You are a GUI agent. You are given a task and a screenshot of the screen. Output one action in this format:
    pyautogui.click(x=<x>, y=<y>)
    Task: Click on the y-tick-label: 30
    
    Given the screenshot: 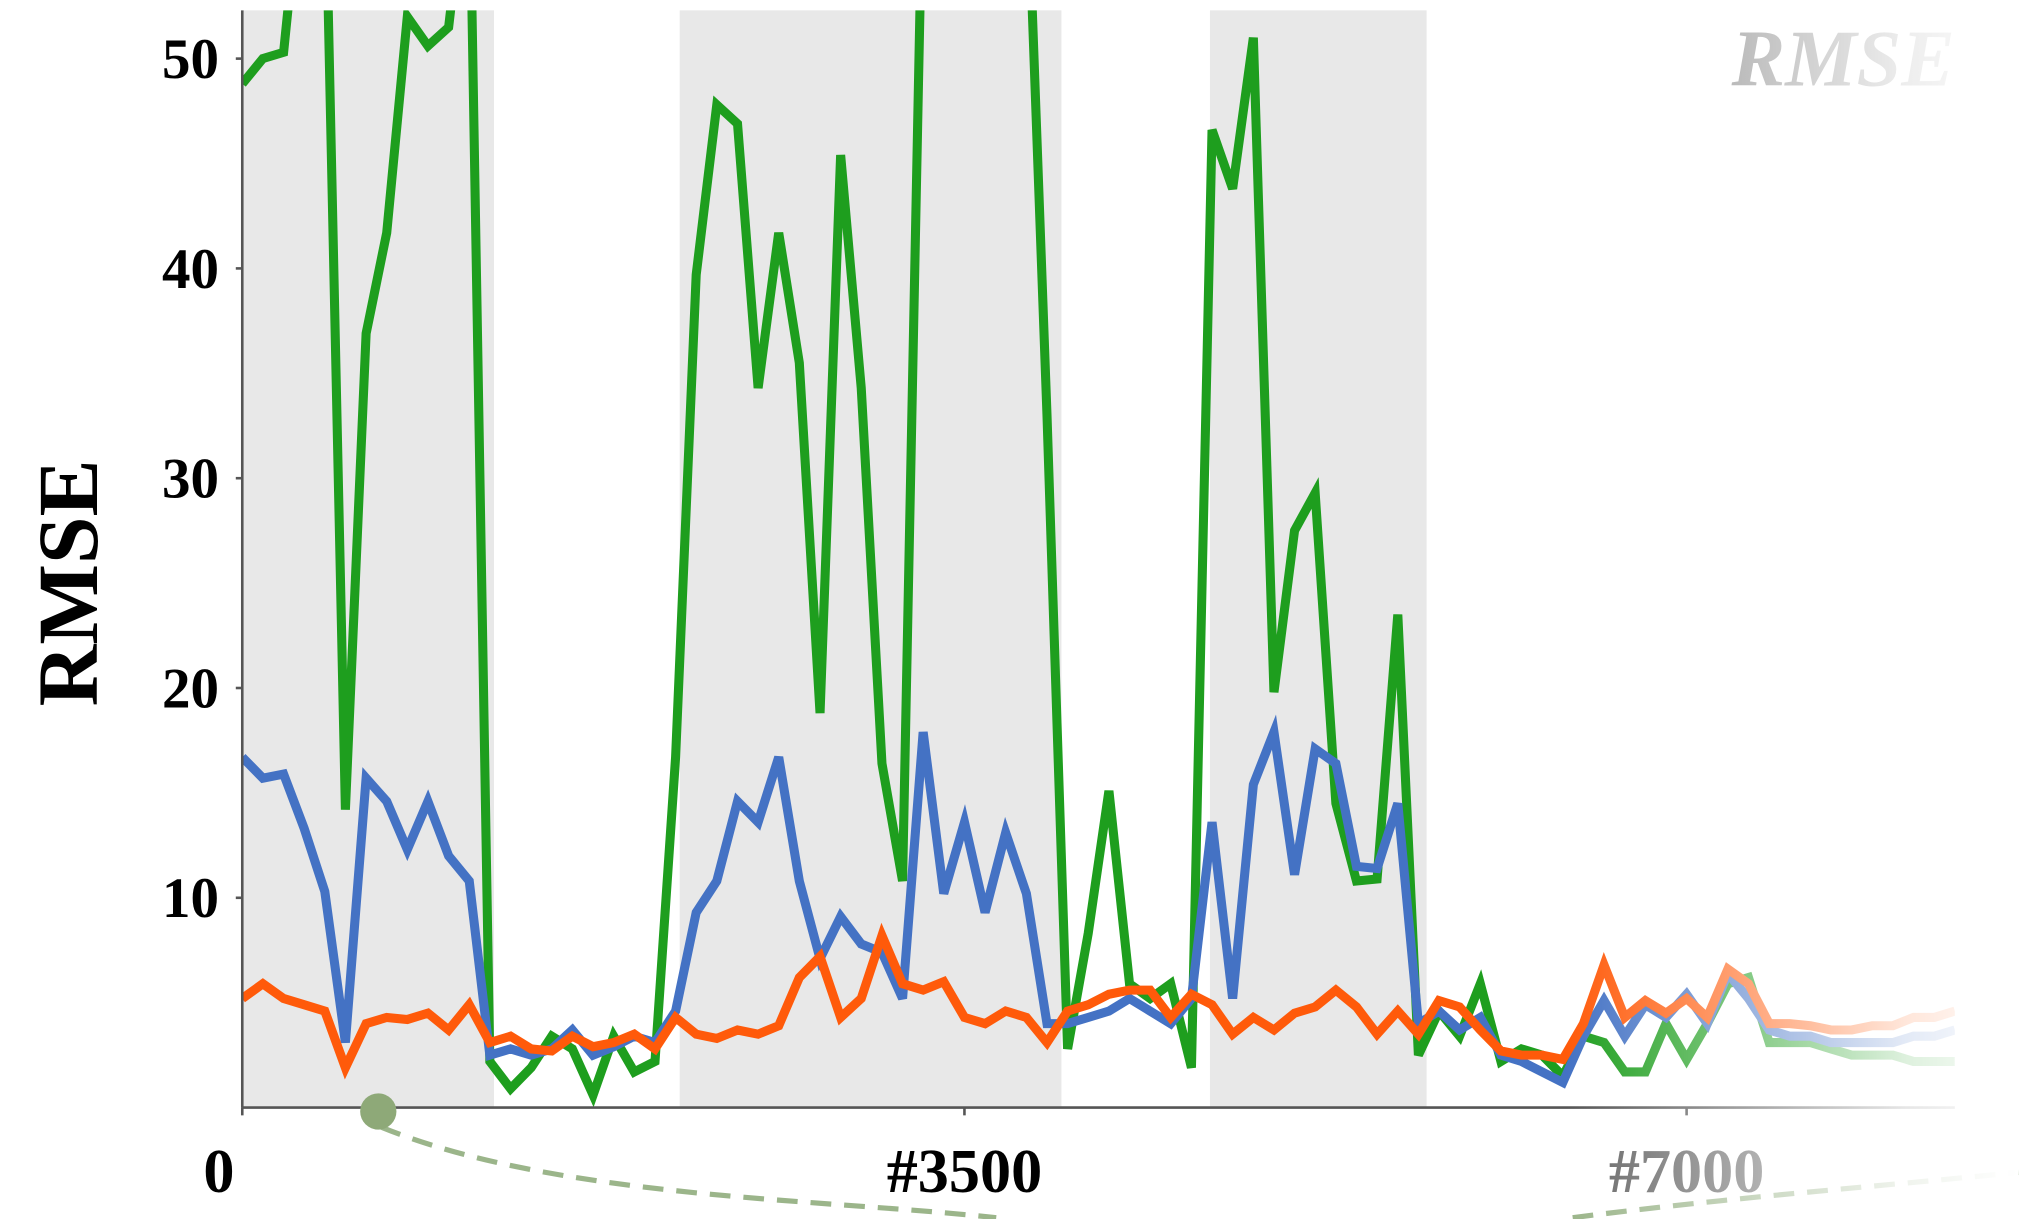 What is the action you would take?
    pyautogui.click(x=190, y=479)
    